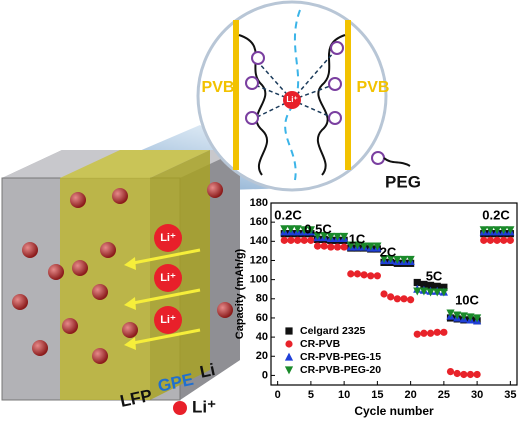 This screenshot has width=520, height=424. Describe the element at coordinates (259, 260) in the screenshot. I see `y-tick-label: 120` at that location.